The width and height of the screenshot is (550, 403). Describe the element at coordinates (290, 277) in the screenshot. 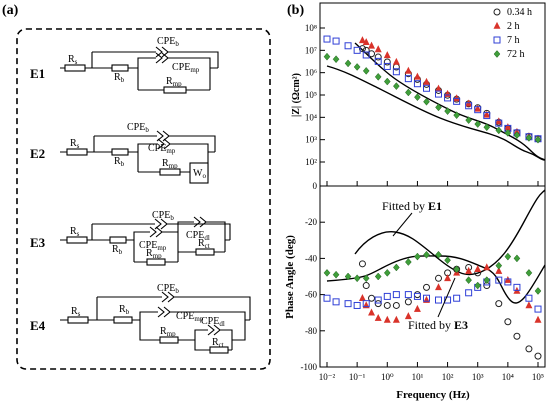

I see `phase-y-label: Phase Angle (deg)` at that location.